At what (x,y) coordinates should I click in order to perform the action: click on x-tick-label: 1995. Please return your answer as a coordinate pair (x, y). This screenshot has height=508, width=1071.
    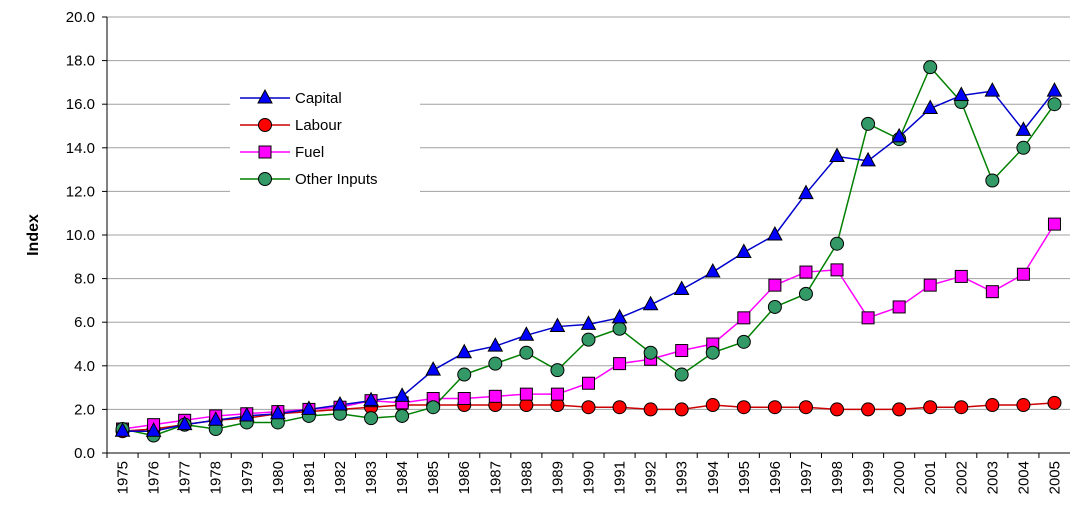
    Looking at the image, I should click on (744, 477).